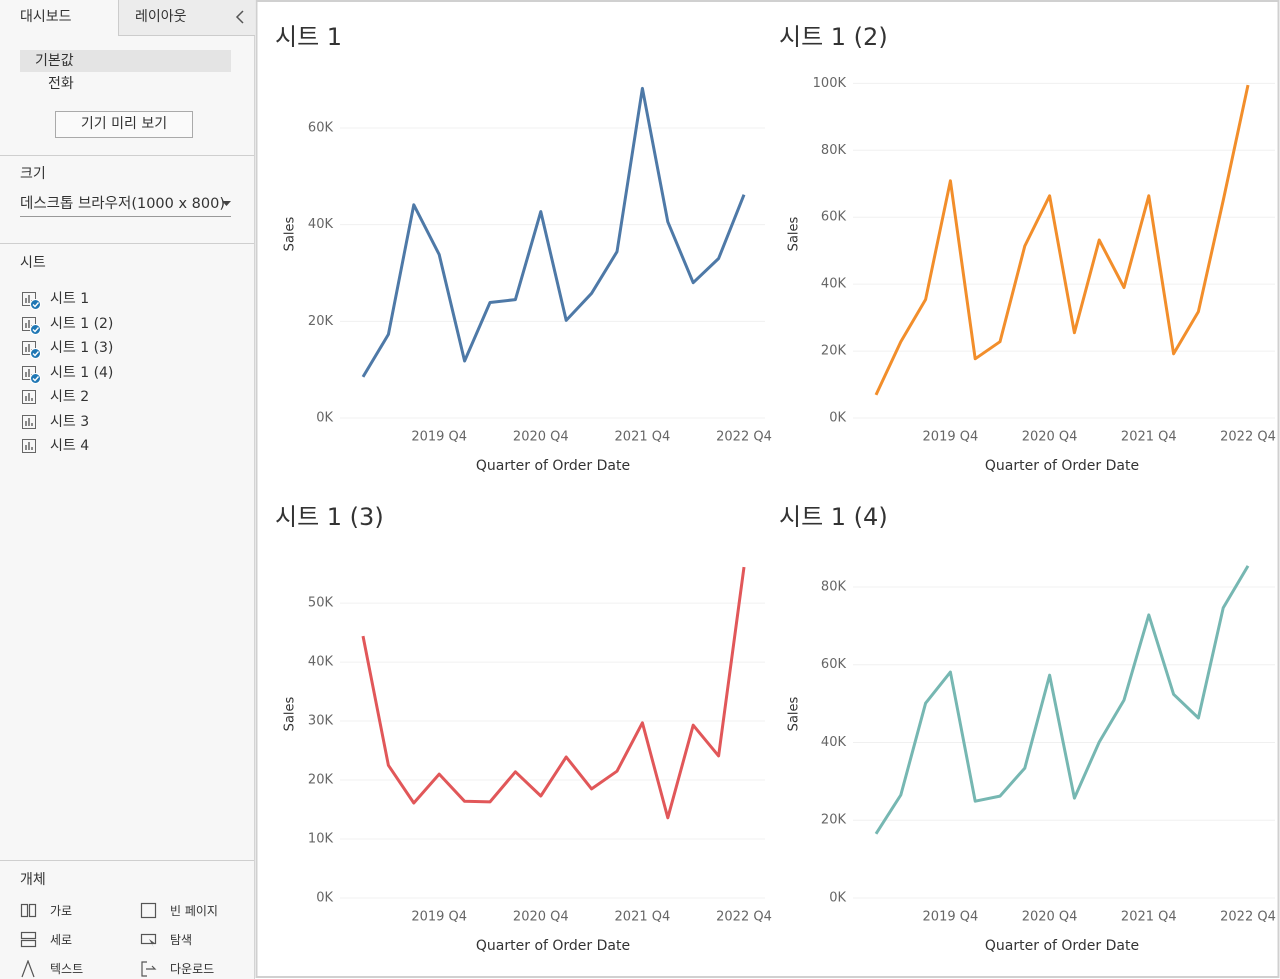 The height and width of the screenshot is (979, 1280). Describe the element at coordinates (833, 37) in the screenshot. I see `chart-title: 시트 1 (2)` at that location.